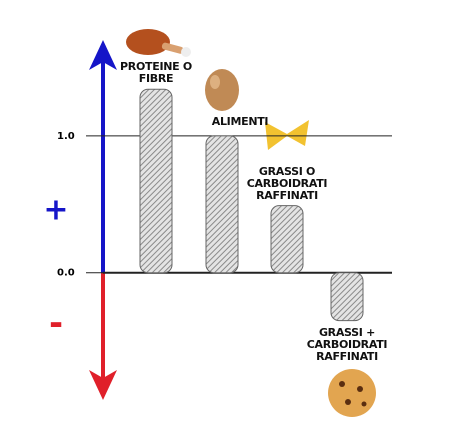  I want to click on arrow-head-up, so click(103, 55).